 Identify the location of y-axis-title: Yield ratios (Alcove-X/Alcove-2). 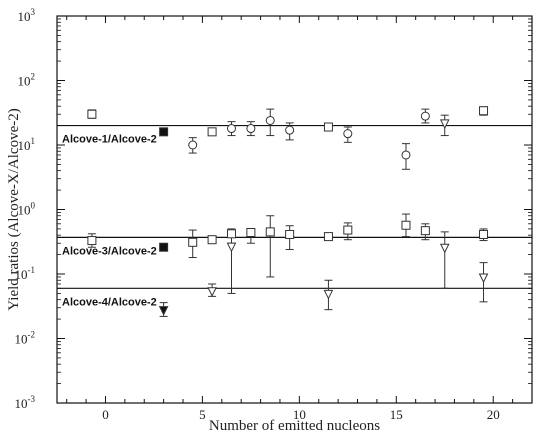
(14, 209).